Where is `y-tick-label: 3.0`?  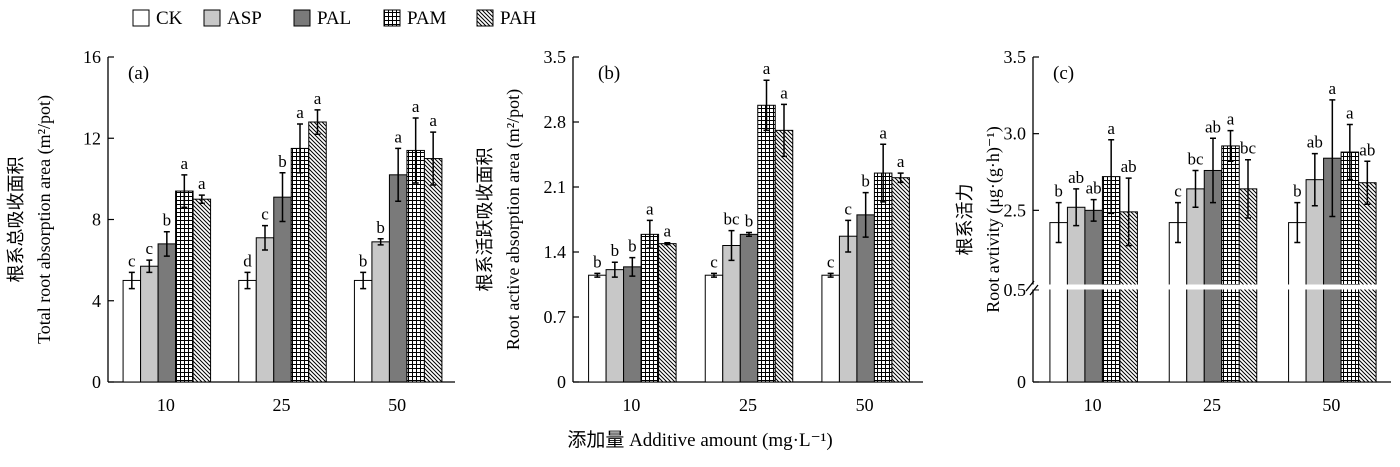 y-tick-label: 3.0 is located at coordinates (1015, 134).